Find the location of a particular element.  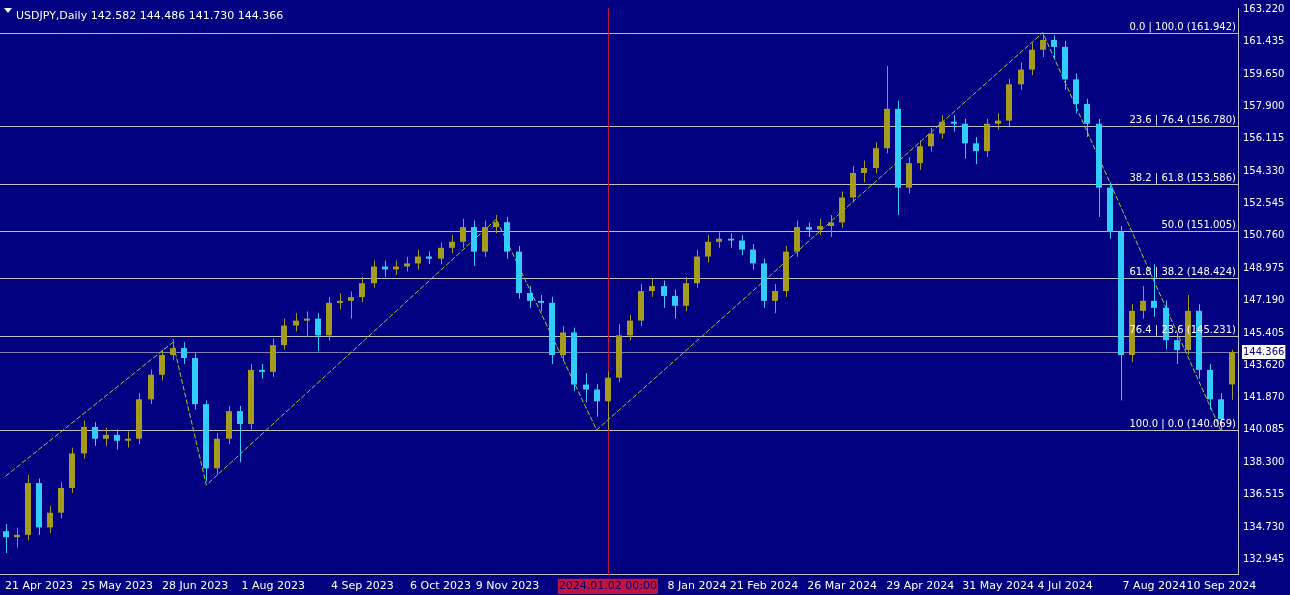

ref-line-label: 38.2 | 61.8 (153.586) is located at coordinates (1183, 178).